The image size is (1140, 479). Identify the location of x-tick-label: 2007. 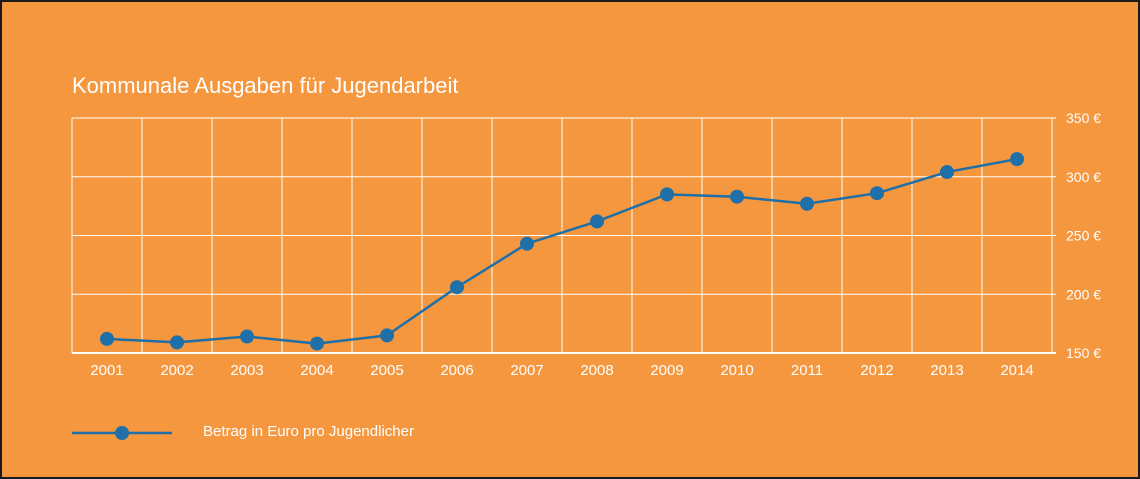
(526, 370).